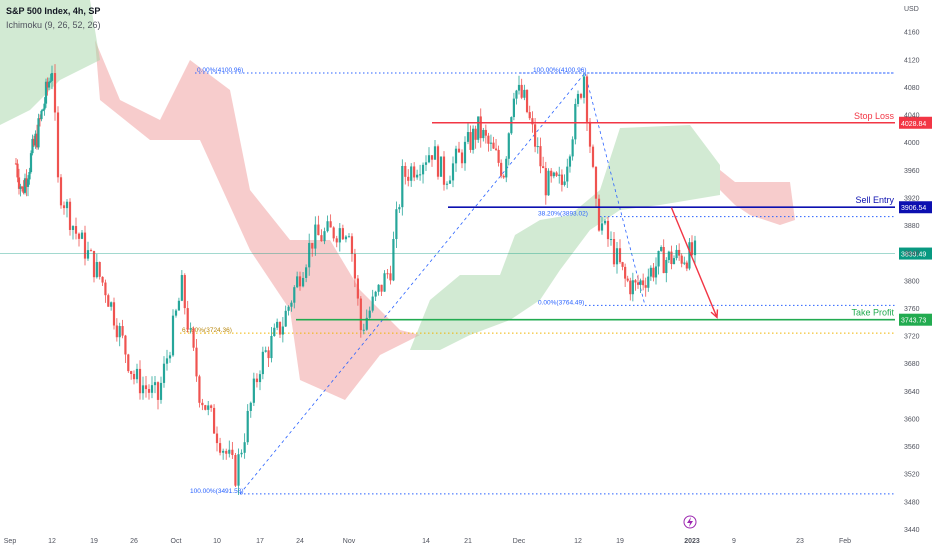  I want to click on x-tick-label: Nov, so click(349, 541).